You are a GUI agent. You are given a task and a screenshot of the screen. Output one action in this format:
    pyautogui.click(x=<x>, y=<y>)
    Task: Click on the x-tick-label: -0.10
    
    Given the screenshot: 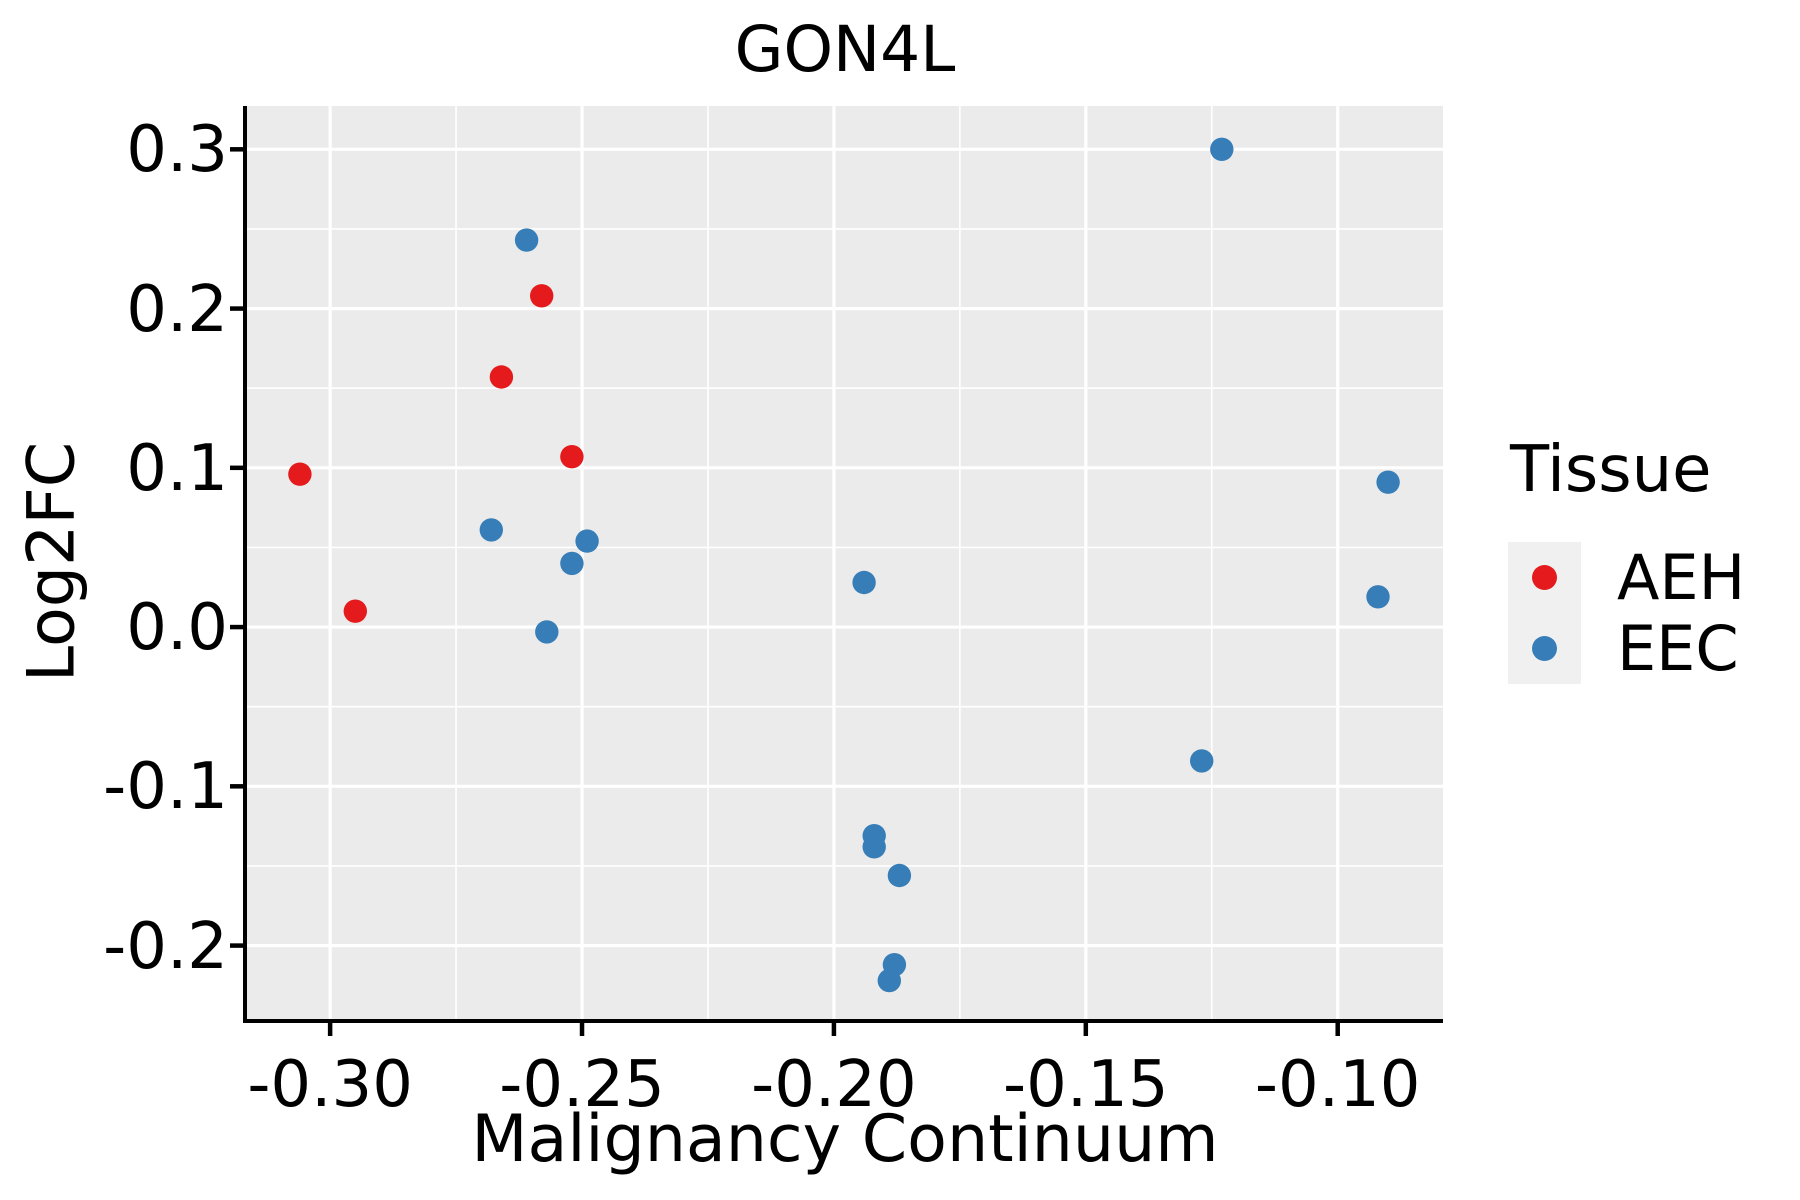 What is the action you would take?
    pyautogui.click(x=1337, y=1085)
    